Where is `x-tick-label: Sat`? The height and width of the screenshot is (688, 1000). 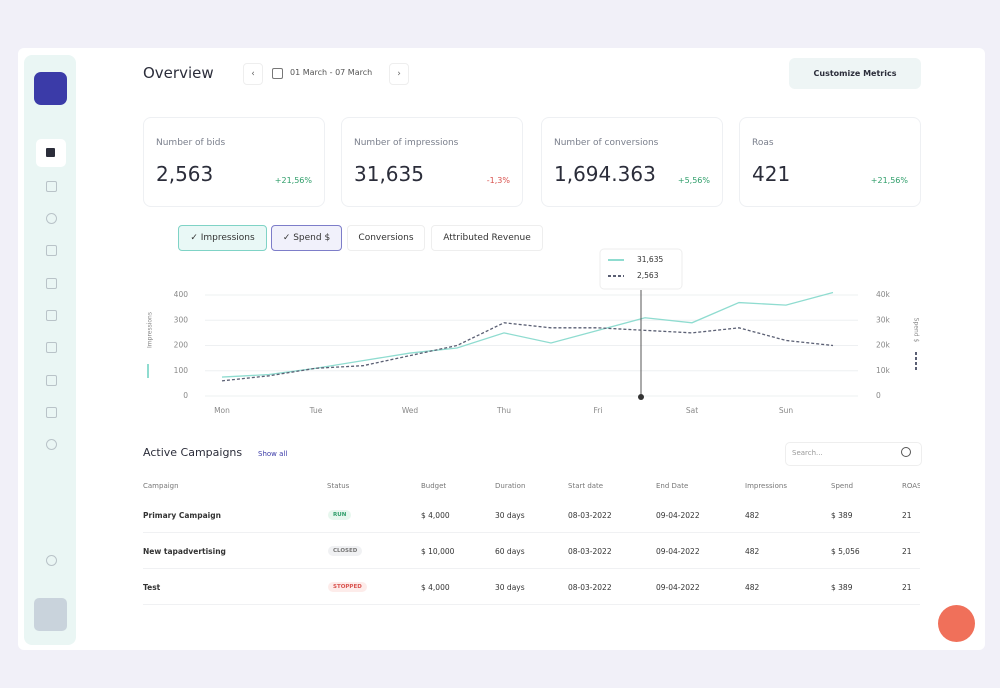
x-tick-label: Sat is located at coordinates (692, 410).